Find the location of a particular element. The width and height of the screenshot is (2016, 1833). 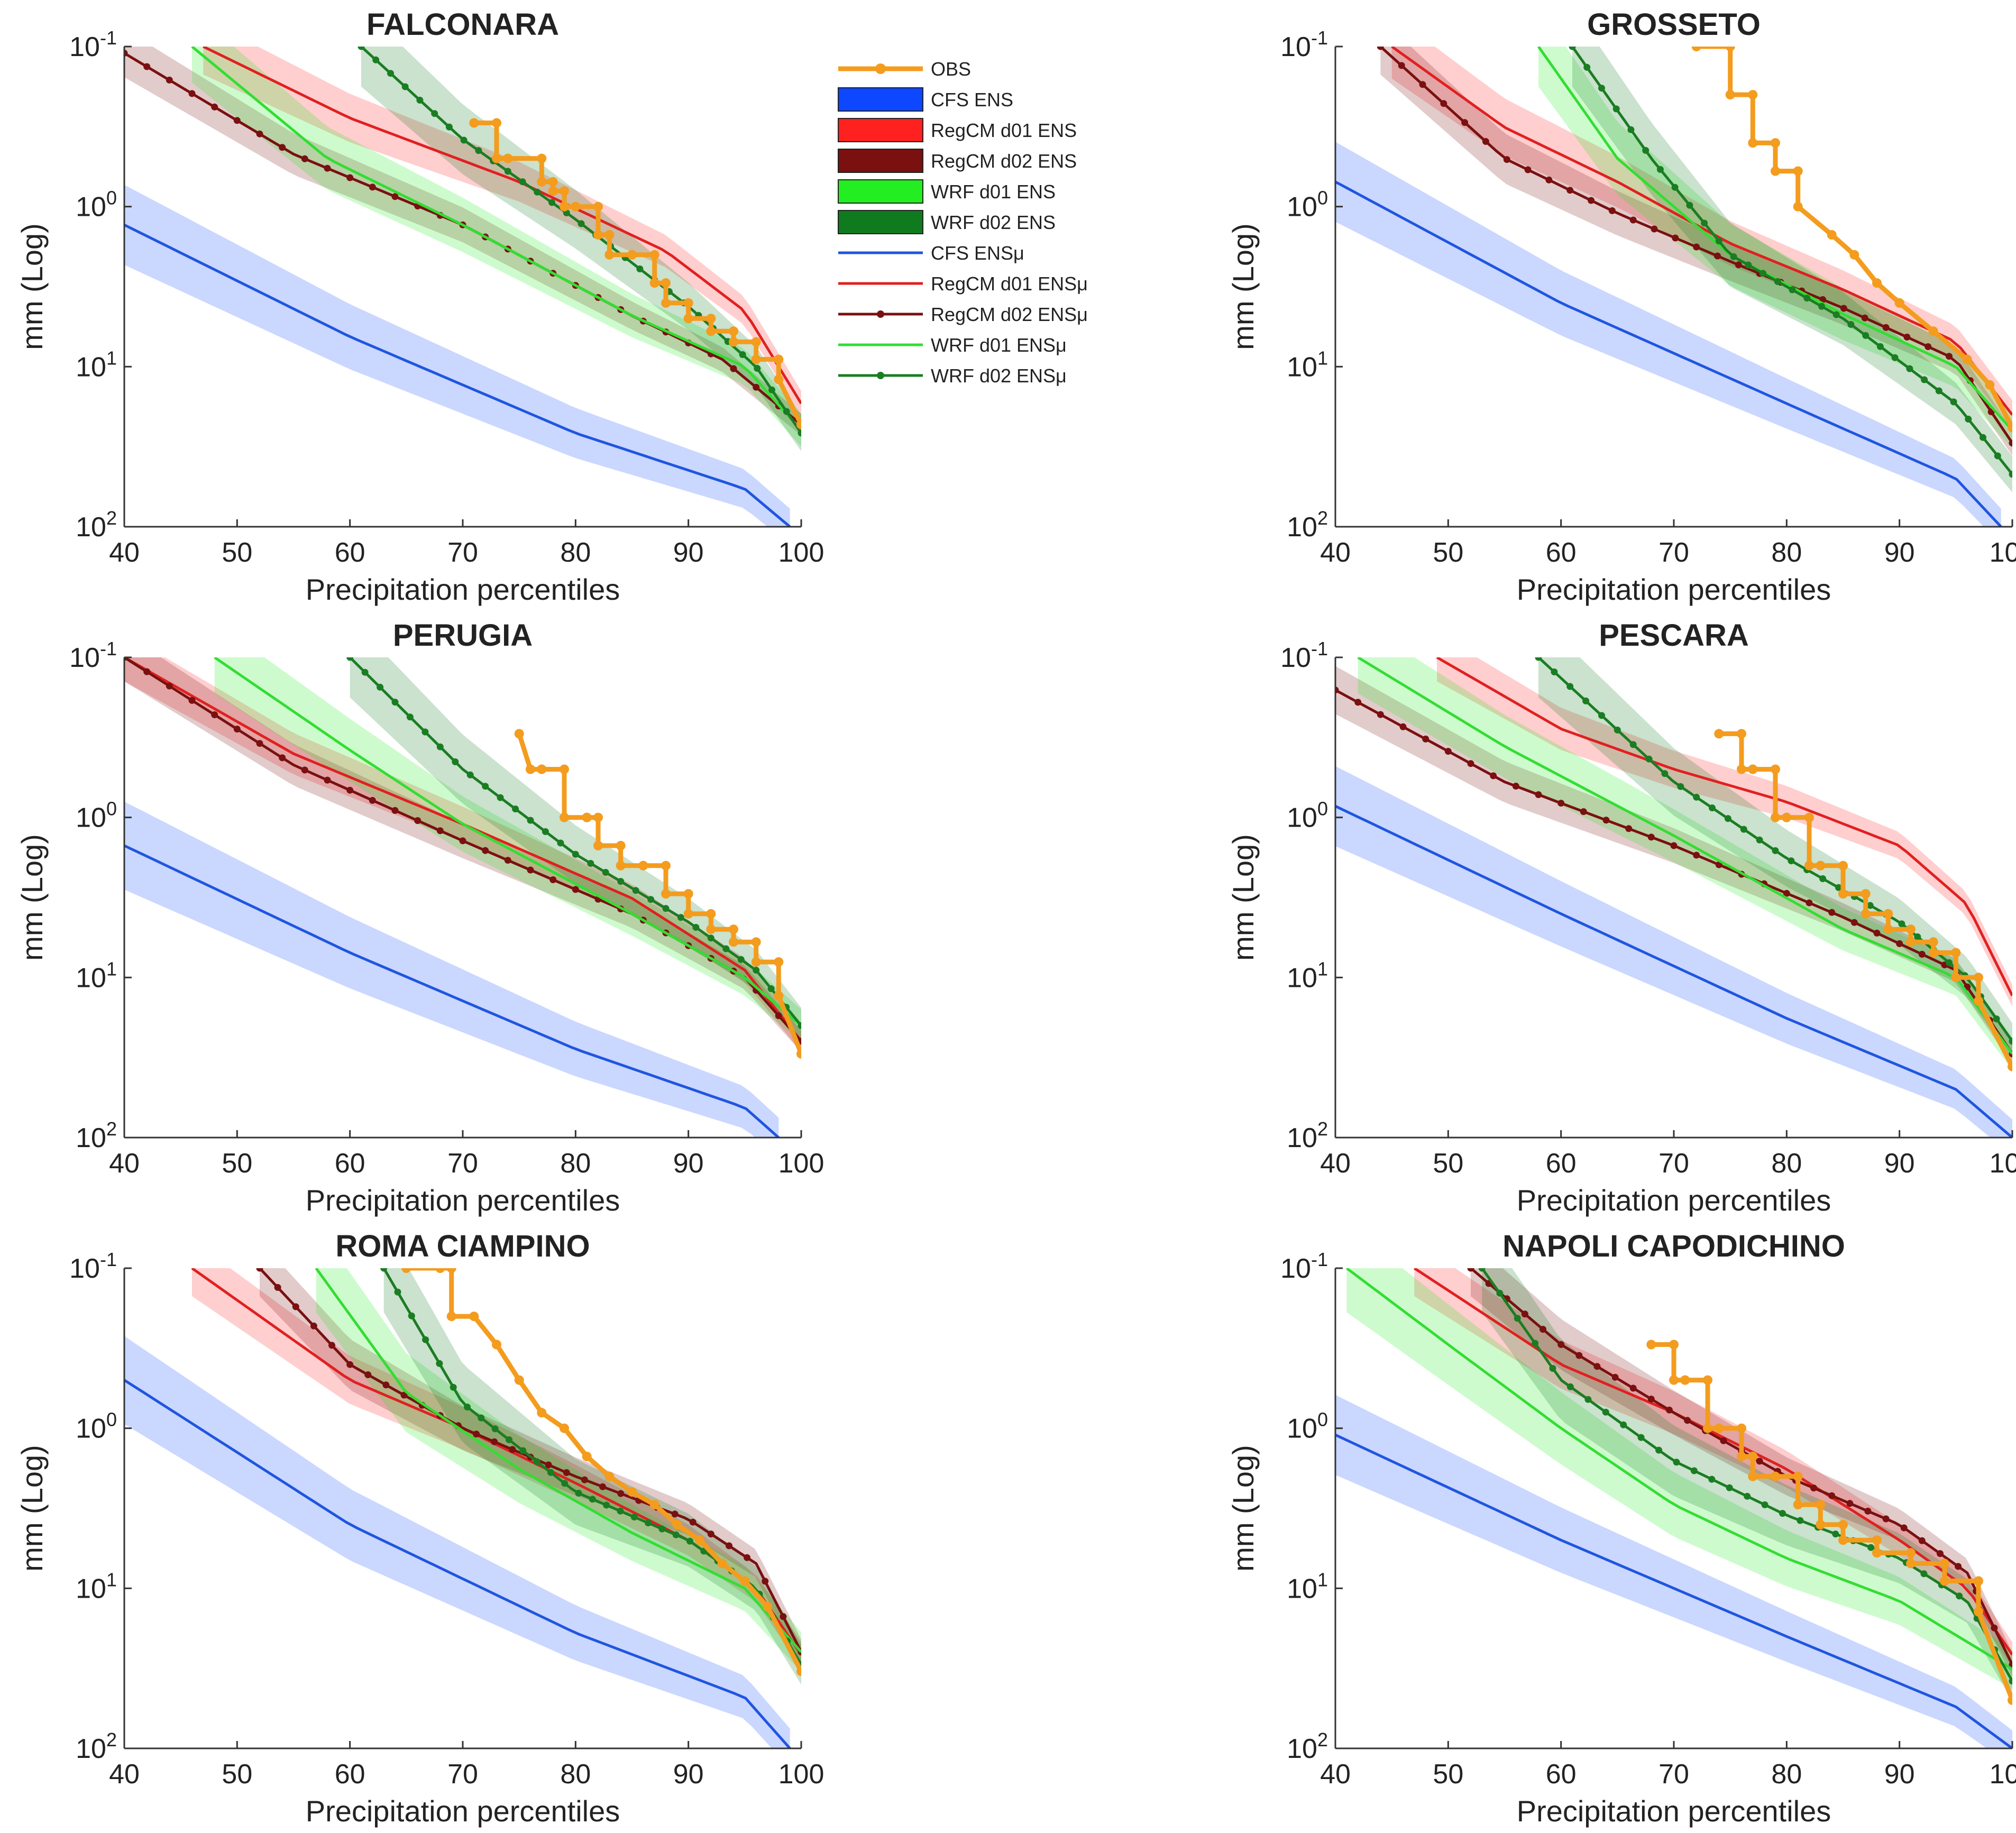

legend-entry-wrf-d01-ens: WRF d01 ENS is located at coordinates (947, 191).